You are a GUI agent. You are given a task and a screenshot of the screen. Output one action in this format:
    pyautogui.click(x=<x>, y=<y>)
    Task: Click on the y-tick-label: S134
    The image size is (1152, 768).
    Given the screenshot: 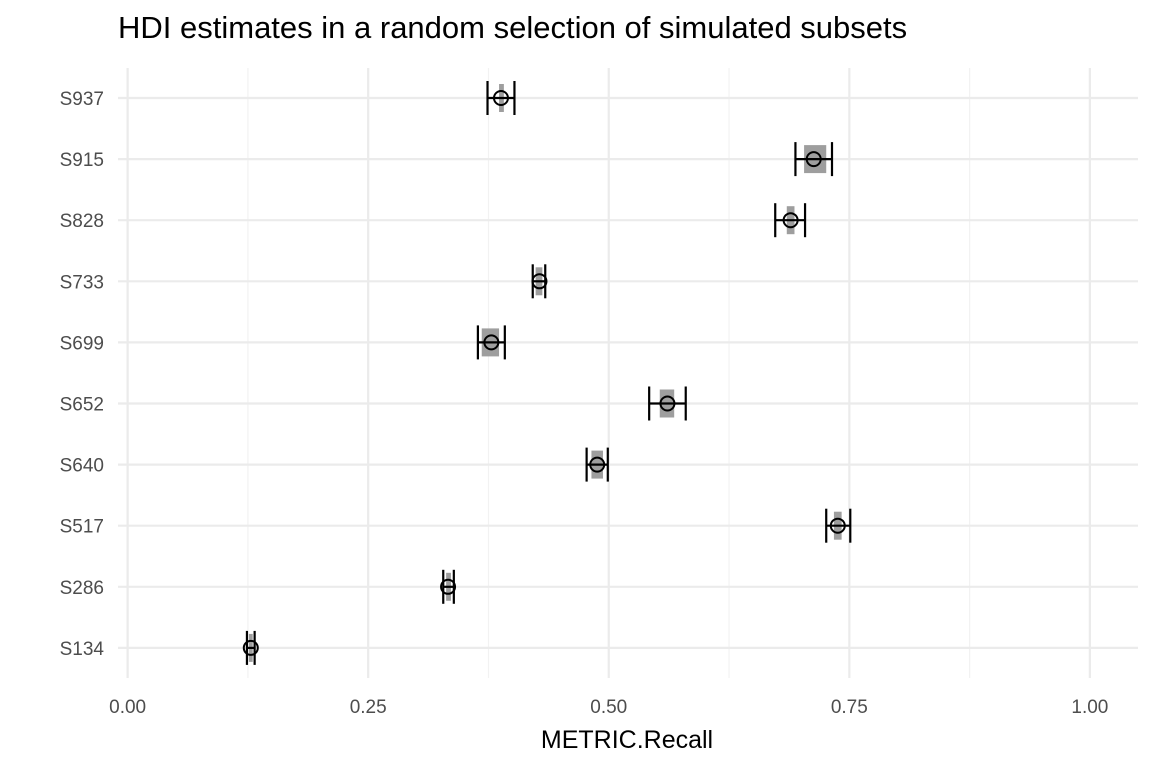 What is the action you would take?
    pyautogui.click(x=82, y=649)
    